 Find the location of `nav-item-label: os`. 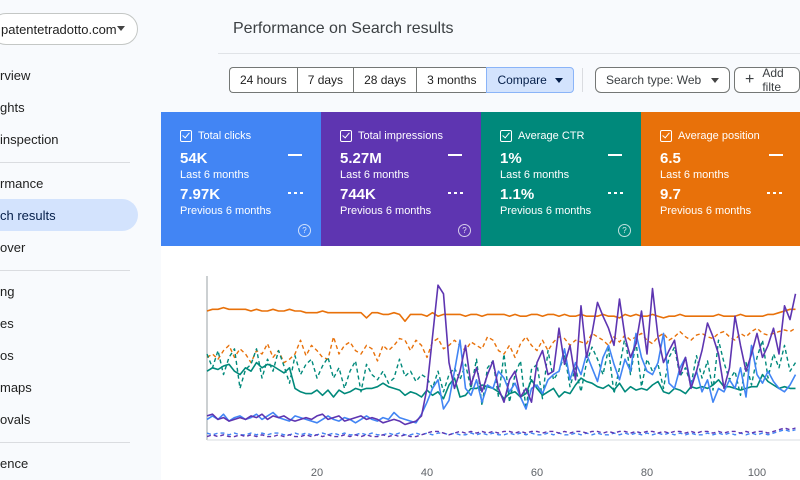

nav-item-label: os is located at coordinates (7, 355).